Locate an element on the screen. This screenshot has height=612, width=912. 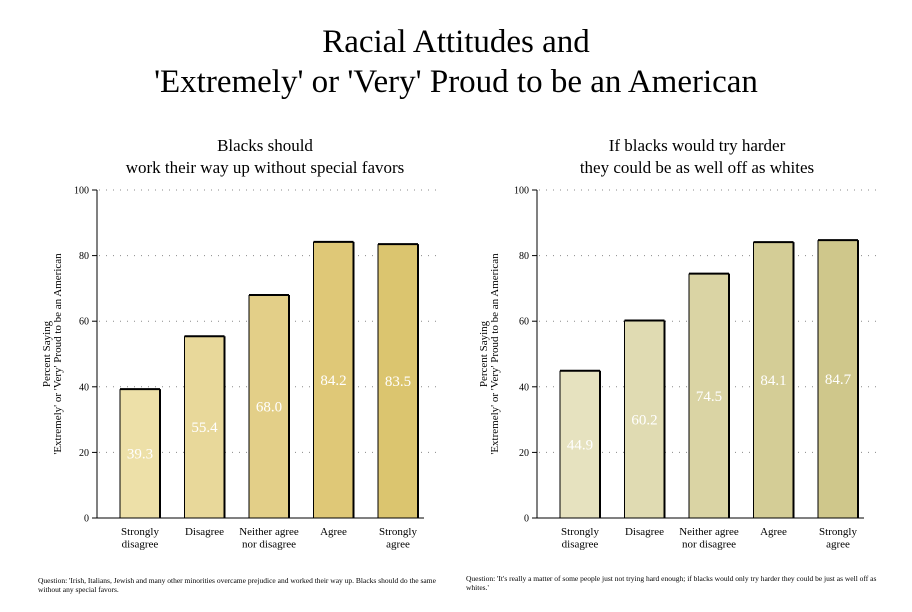
chart-title-line2: work their way up without special favors is located at coordinates (265, 167).